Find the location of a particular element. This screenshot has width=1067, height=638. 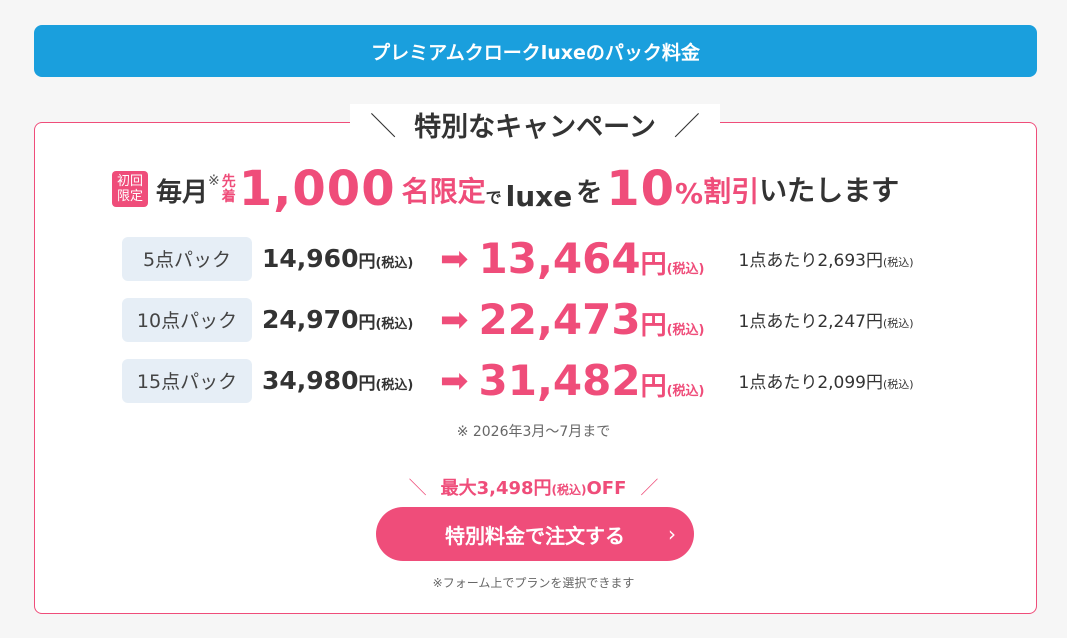

off-label: OFF is located at coordinates (606, 488).